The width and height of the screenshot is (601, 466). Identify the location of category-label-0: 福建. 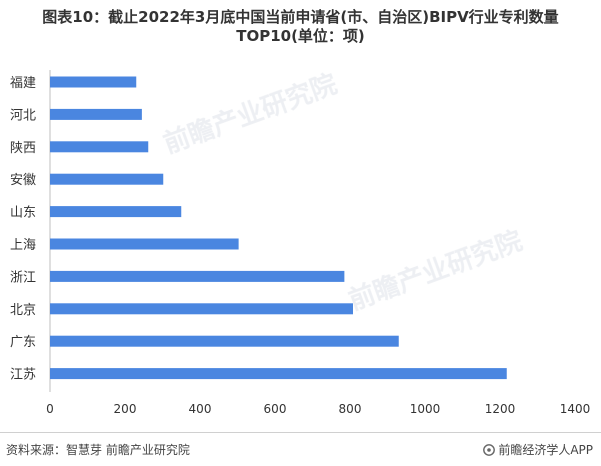
(23, 83).